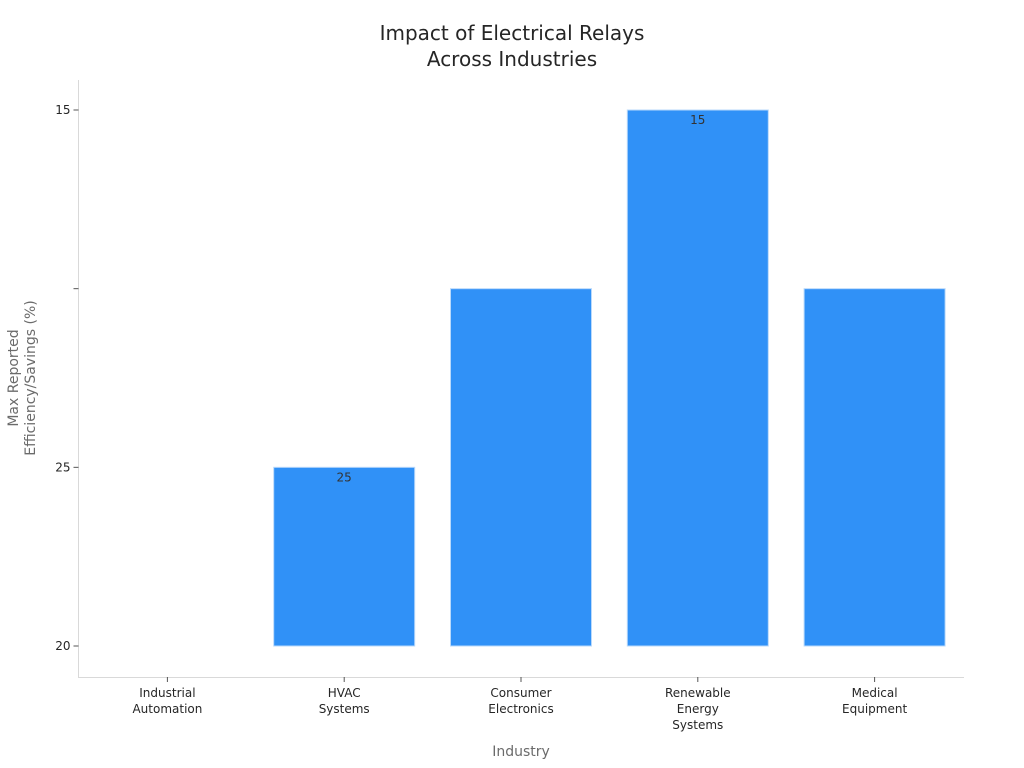 This screenshot has height=768, width=1024. Describe the element at coordinates (167, 709) in the screenshot. I see `x-tick-label: Automation` at that location.